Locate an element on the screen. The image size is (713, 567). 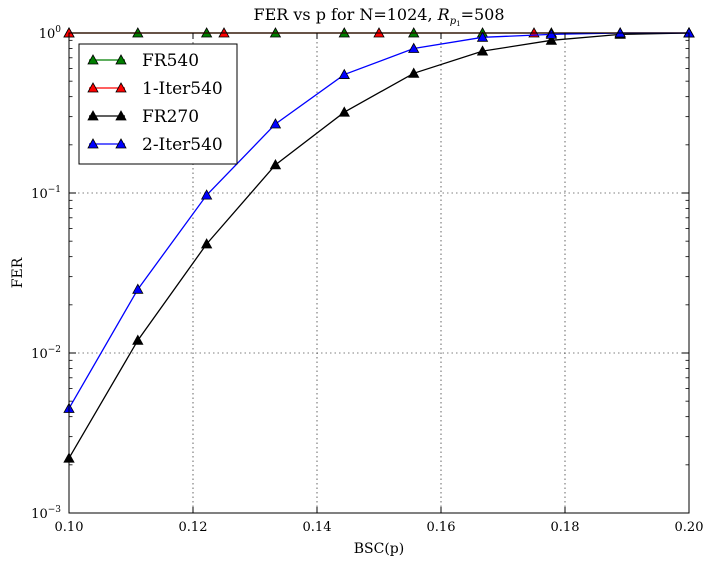
y-tick-label: 10⁻² is located at coordinates (46, 353).